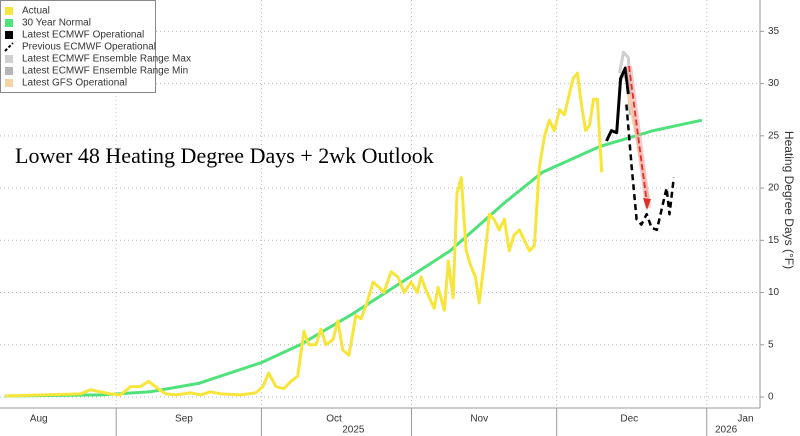 Image resolution: width=800 pixels, height=436 pixels. I want to click on y-tick-label: 30, so click(774, 83).